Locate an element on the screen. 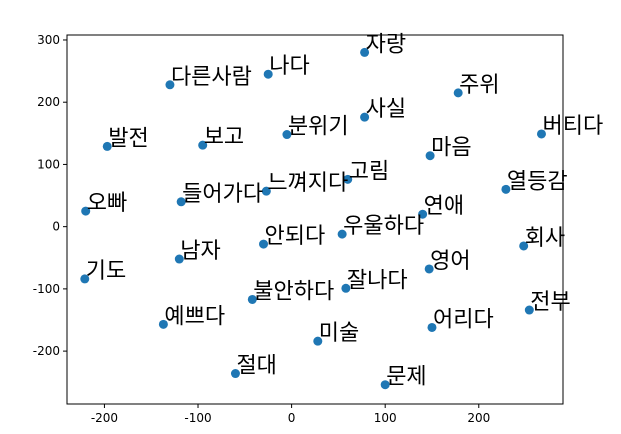  x-tick-label: -100 is located at coordinates (197, 418).